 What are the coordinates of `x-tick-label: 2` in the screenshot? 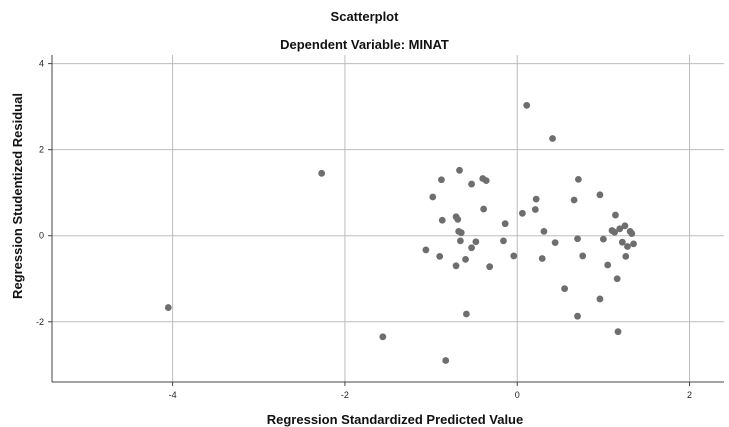 It's located at (689, 395).